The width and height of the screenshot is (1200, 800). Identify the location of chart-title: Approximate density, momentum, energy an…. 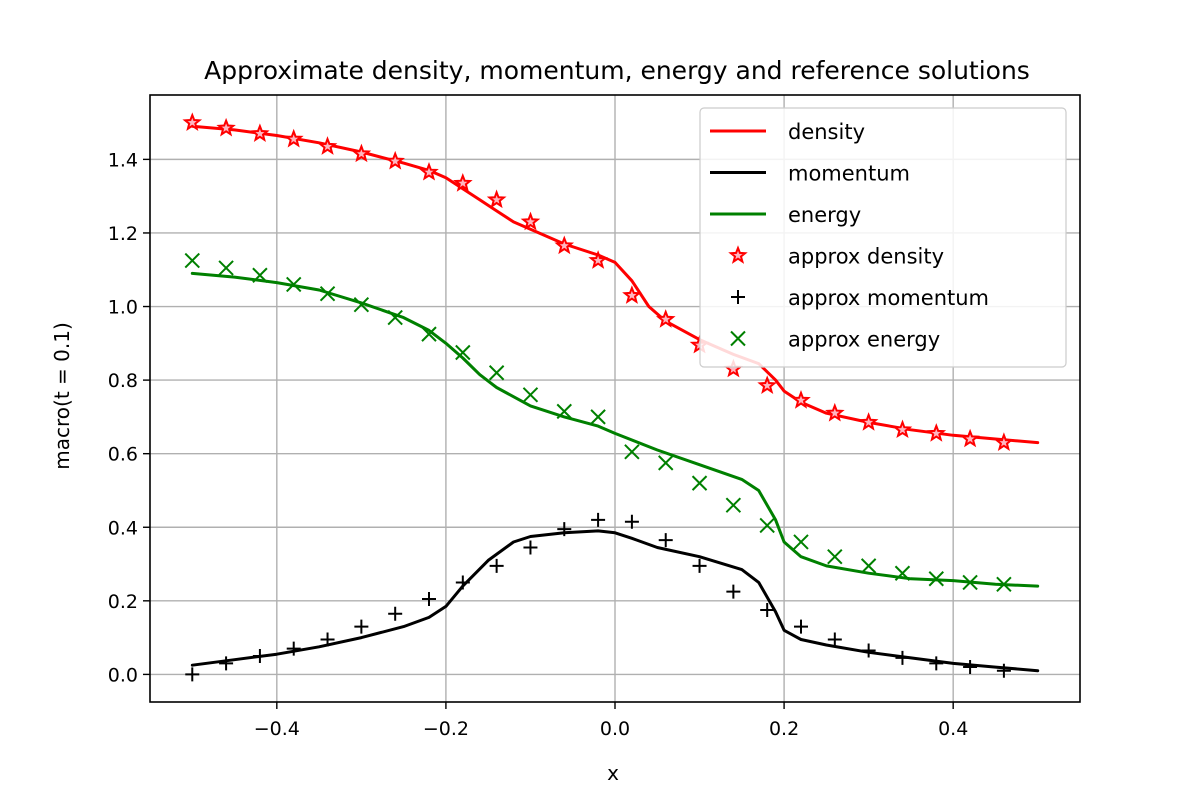
(617, 70).